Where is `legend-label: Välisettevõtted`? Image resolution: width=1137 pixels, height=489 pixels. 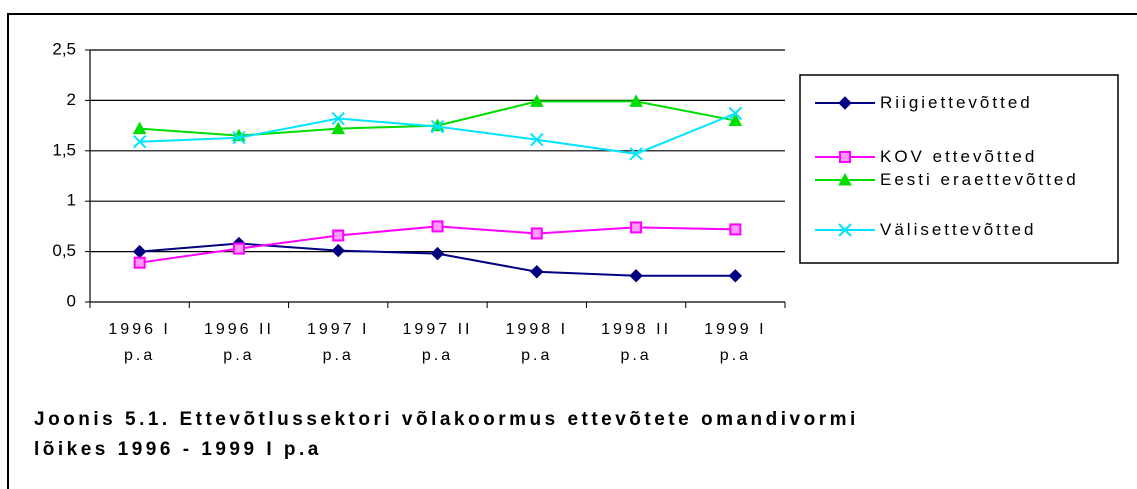
legend-label: Välisettevõtted is located at coordinates (958, 229).